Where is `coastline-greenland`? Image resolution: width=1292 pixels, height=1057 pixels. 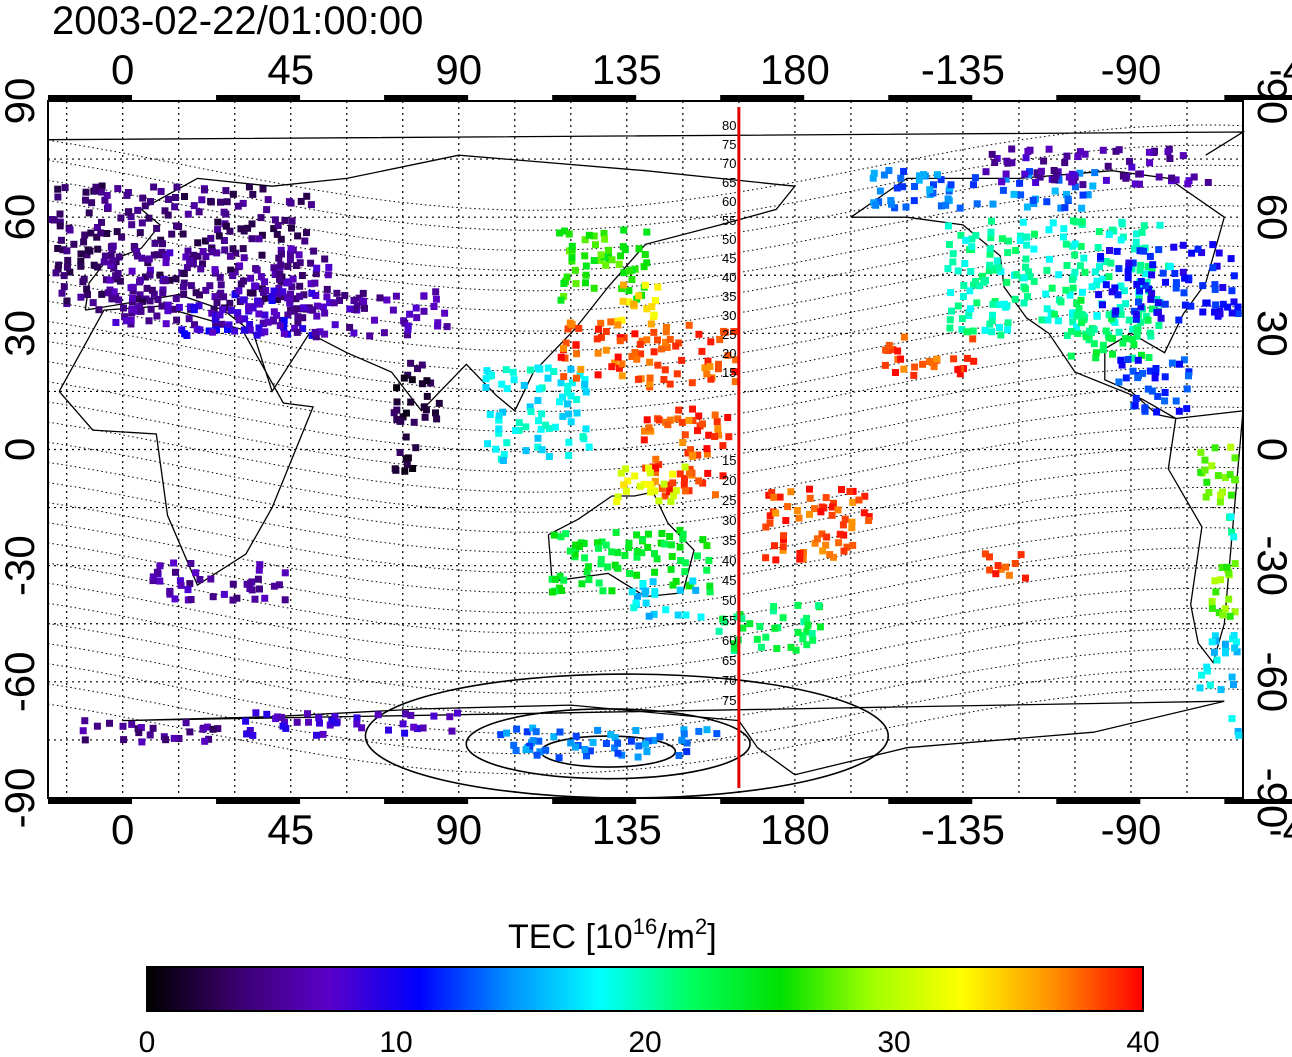 coastline-greenland is located at coordinates (646, 155).